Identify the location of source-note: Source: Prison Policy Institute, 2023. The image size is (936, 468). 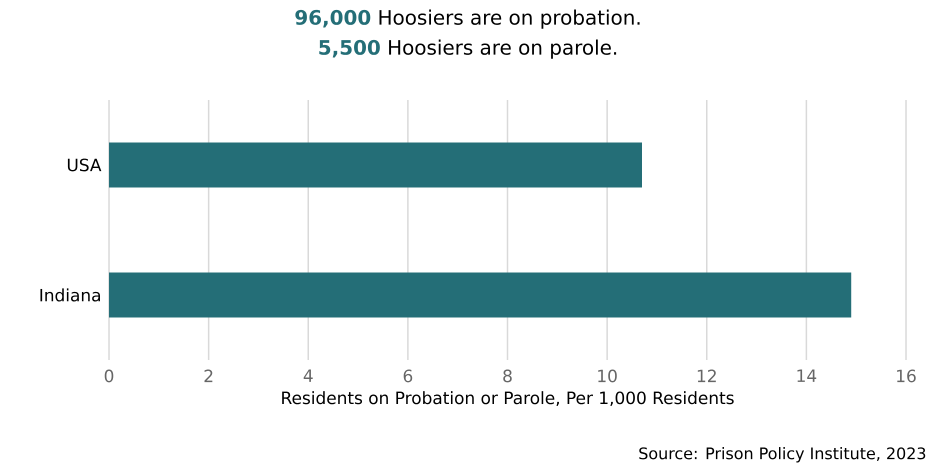
(782, 454).